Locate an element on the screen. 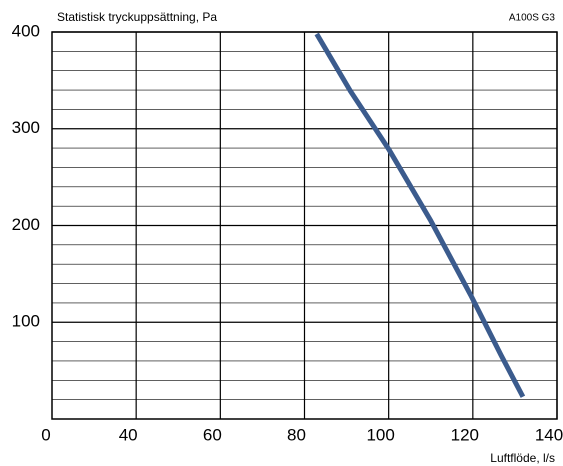 Image resolution: width=563 pixels, height=466 pixels. y-tick-label: 100 is located at coordinates (26, 321).